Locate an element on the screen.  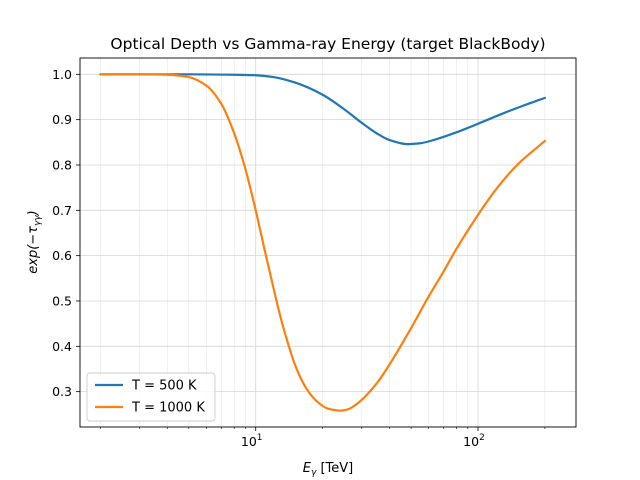
x-axis-label-unit: [TeV] is located at coordinates (334, 468).